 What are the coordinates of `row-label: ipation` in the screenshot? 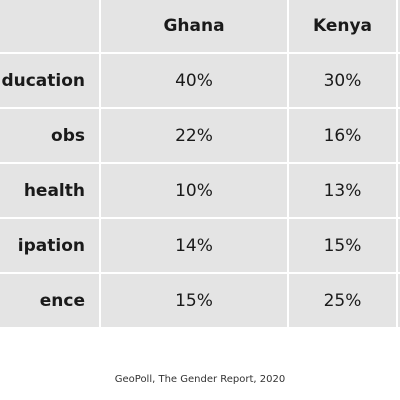 It's located at (49, 245).